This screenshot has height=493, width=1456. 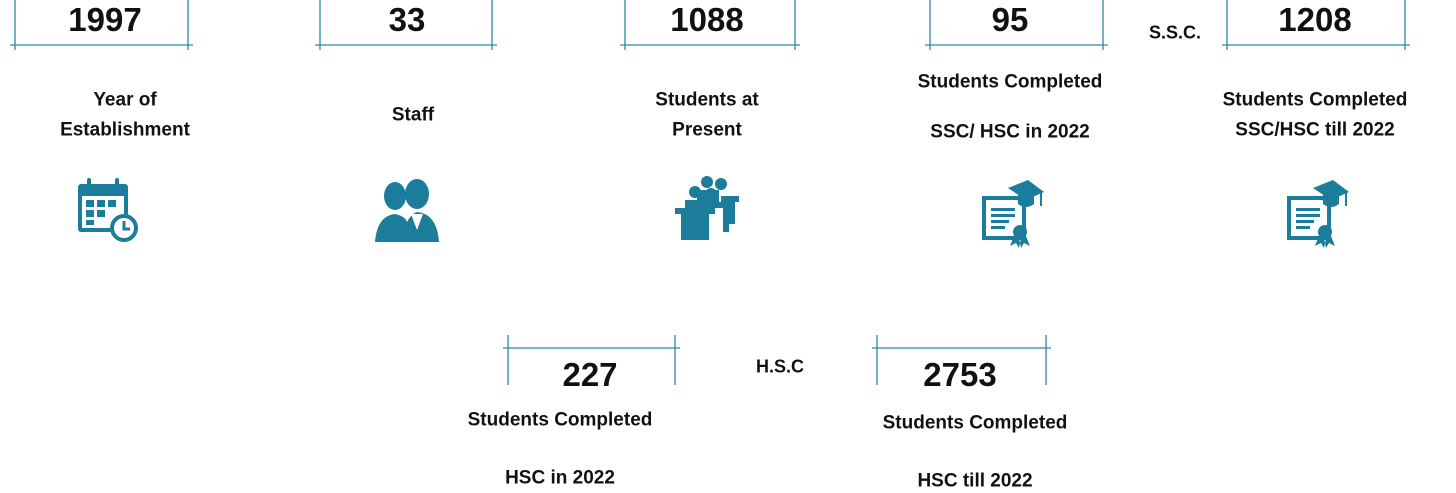 What do you see at coordinates (960, 374) in the screenshot?
I see `stat-number: 2753` at bounding box center [960, 374].